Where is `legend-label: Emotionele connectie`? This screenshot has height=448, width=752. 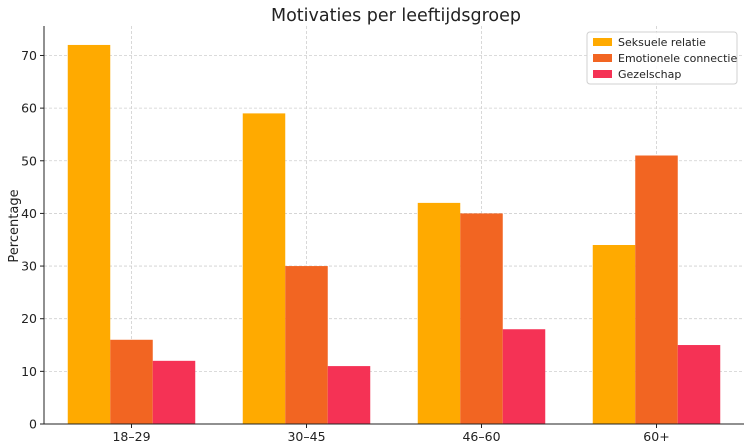
legend-label: Emotionele connectie is located at coordinates (677, 58).